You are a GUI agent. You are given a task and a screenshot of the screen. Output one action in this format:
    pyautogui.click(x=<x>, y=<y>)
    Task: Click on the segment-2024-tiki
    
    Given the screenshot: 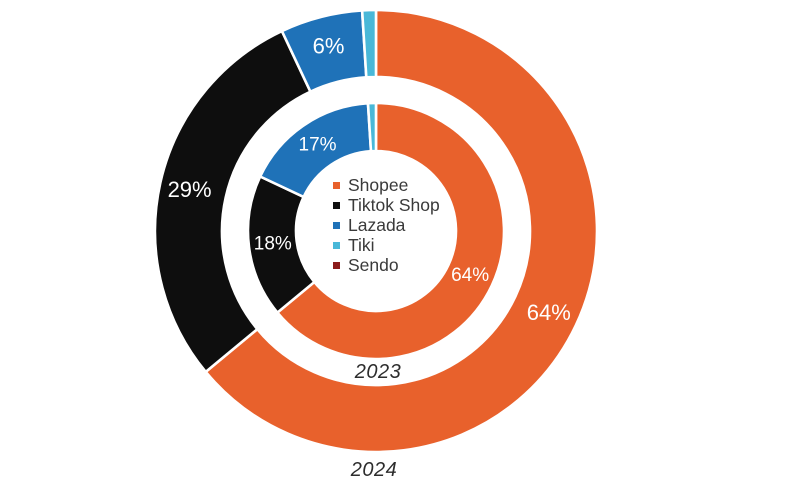 What is the action you would take?
    pyautogui.click(x=369, y=43)
    